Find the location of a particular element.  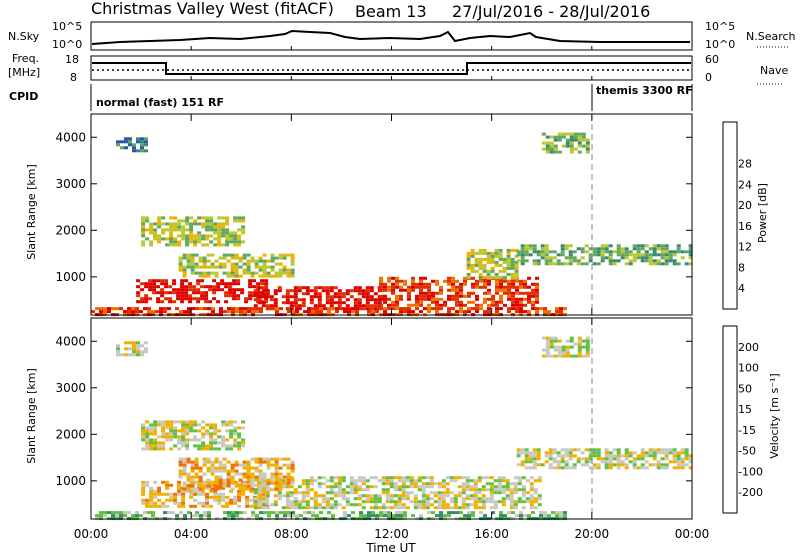

nsearch-label: N.Search is located at coordinates (771, 36).